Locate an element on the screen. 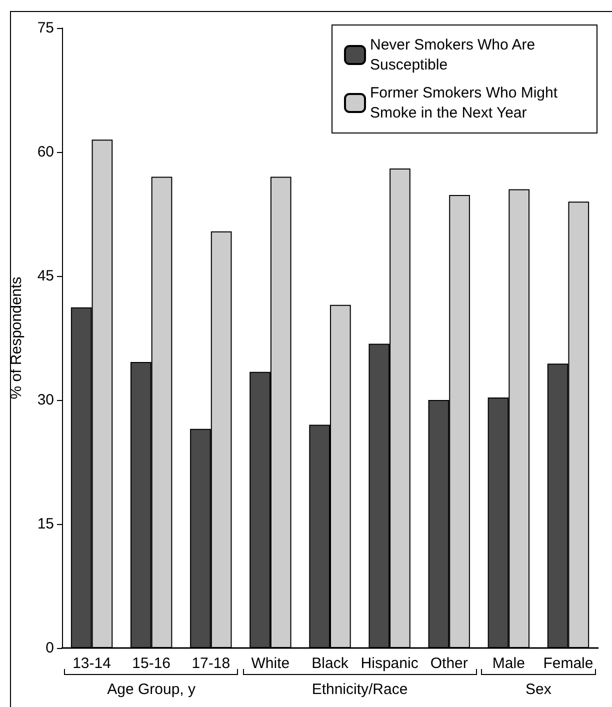 This screenshot has width=612, height=707. legend-label: Former Smokers Who Might Smoke in the Next Year is located at coordinates (466, 103).